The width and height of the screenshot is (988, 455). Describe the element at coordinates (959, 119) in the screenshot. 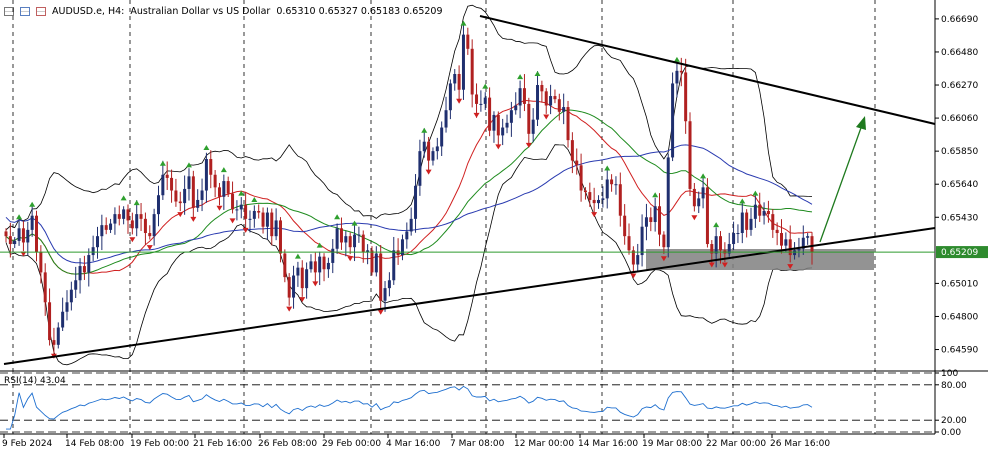

I see `price-tick-label: 0.66060` at that location.